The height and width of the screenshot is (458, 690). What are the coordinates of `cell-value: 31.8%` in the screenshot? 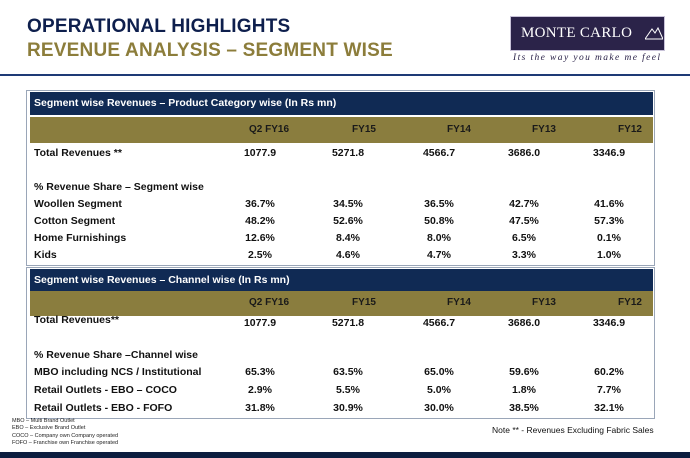 It's located at (260, 408).